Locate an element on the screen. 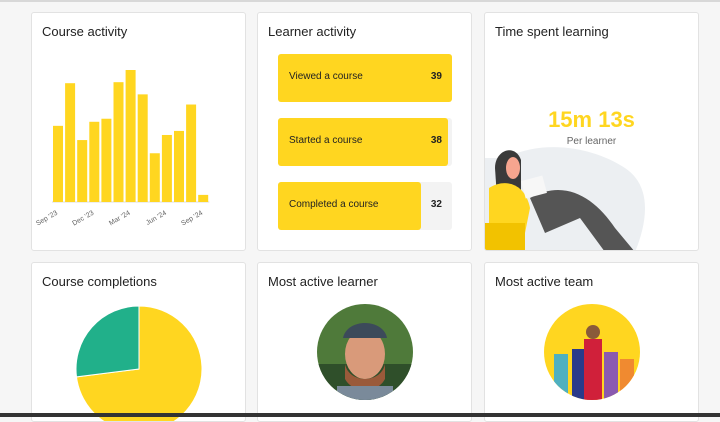  bar-Jun '24 is located at coordinates (166, 168).